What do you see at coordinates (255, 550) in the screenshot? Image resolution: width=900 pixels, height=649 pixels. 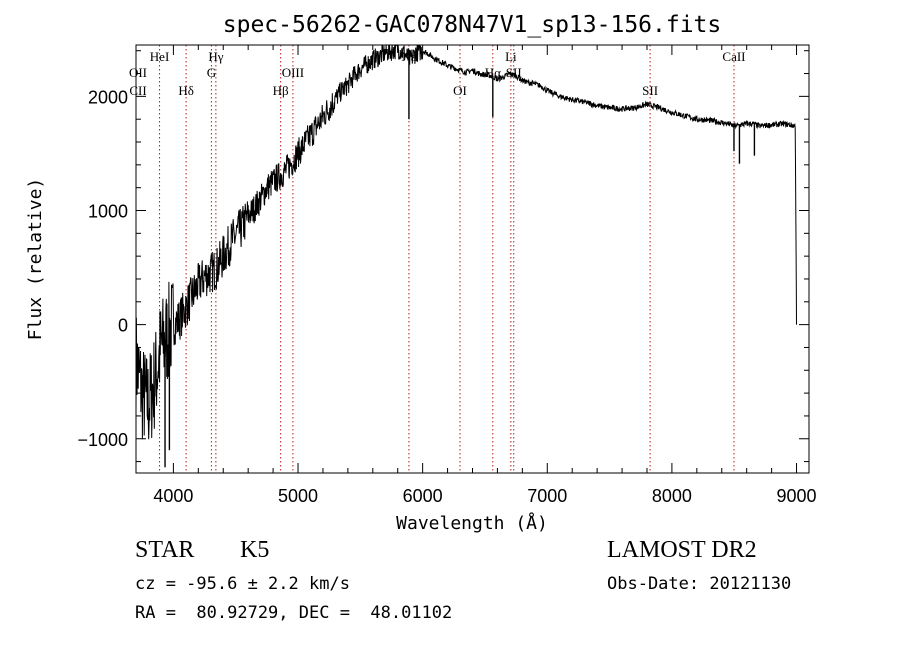 I see `subclass: K5` at bounding box center [255, 550].